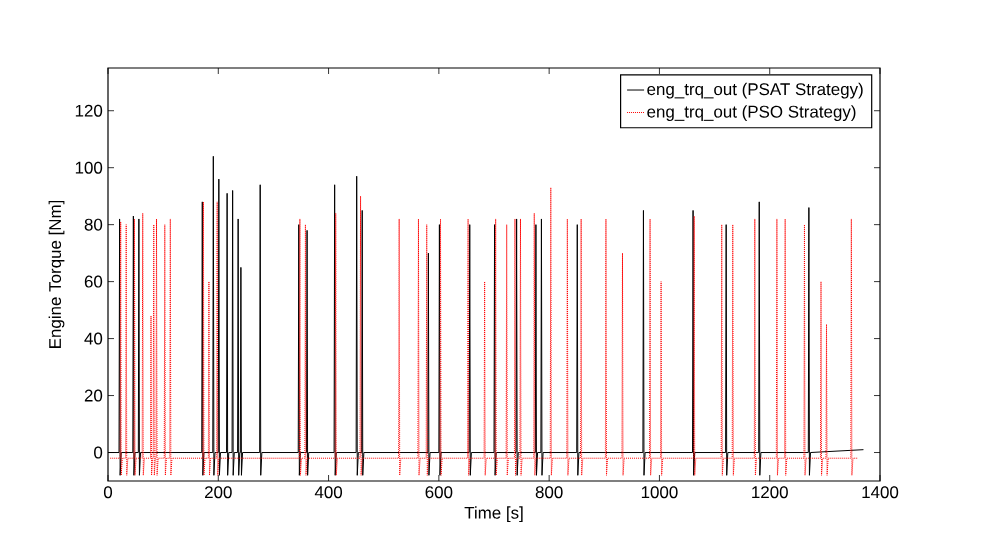  What do you see at coordinates (328, 492) in the screenshot?
I see `x-tick-label: 400` at bounding box center [328, 492].